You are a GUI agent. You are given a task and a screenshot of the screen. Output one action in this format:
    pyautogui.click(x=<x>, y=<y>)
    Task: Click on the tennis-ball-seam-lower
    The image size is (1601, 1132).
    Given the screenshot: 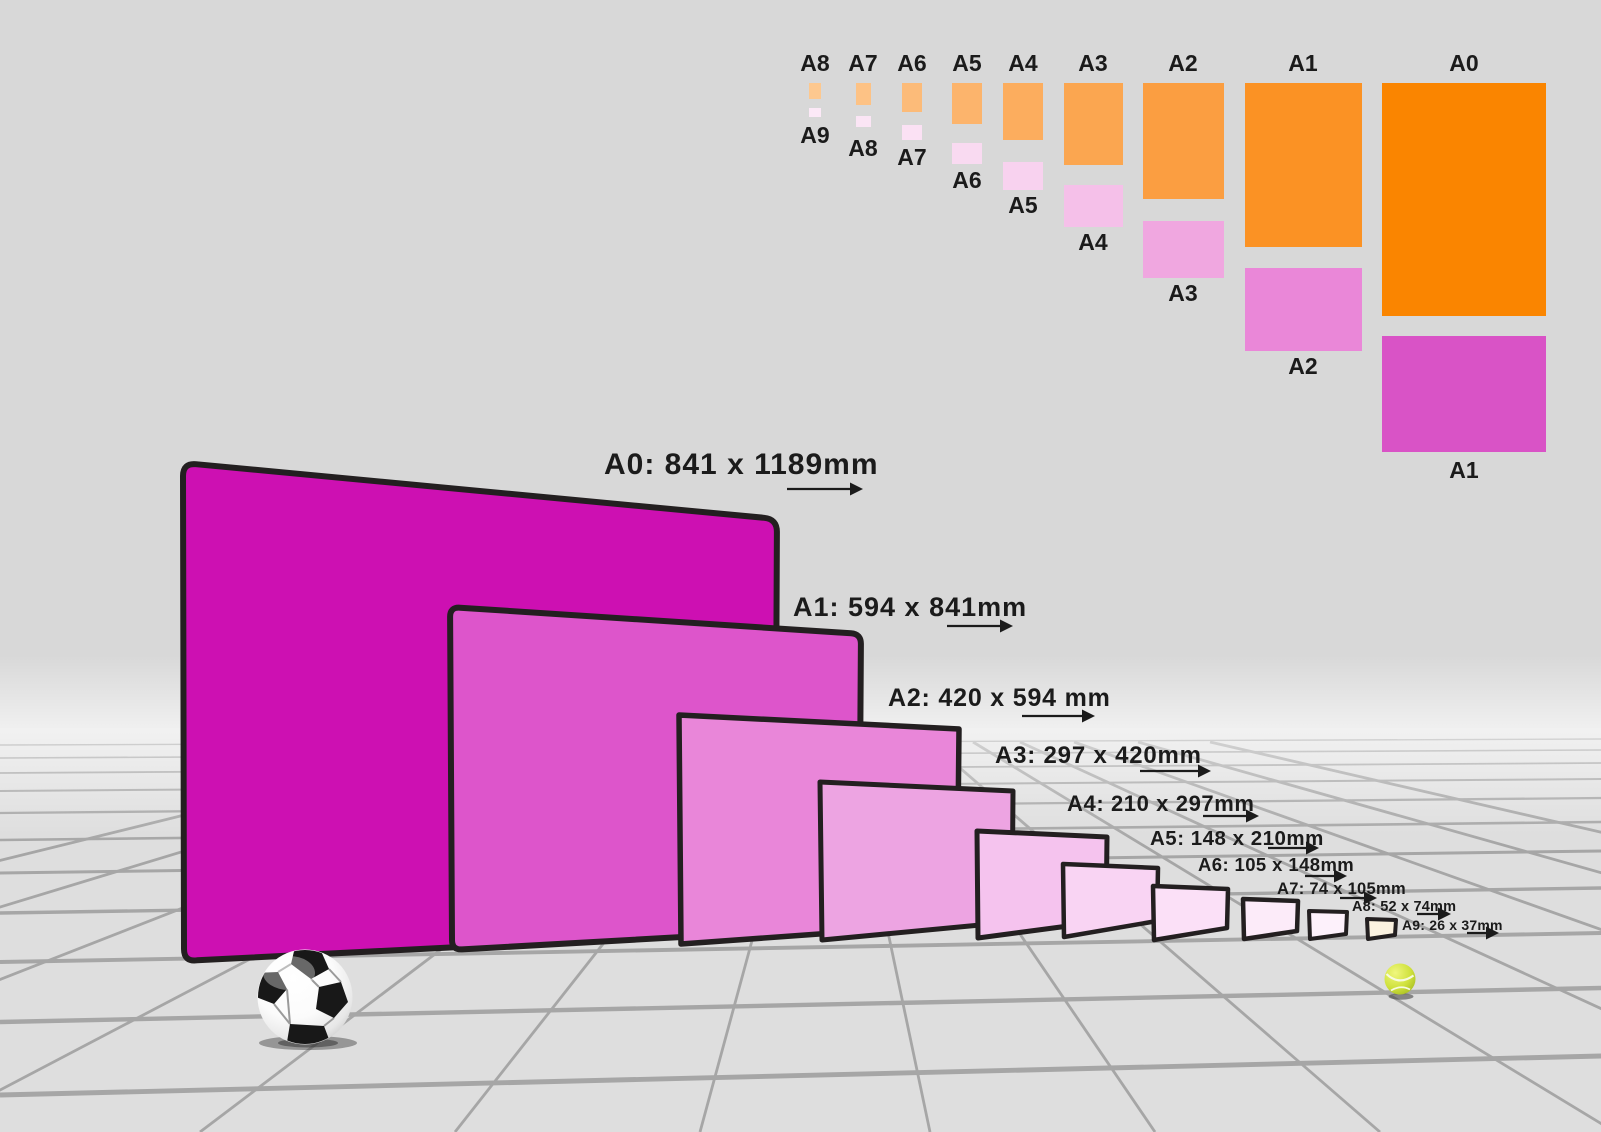 What is the action you would take?
    pyautogui.click(x=1400, y=989)
    